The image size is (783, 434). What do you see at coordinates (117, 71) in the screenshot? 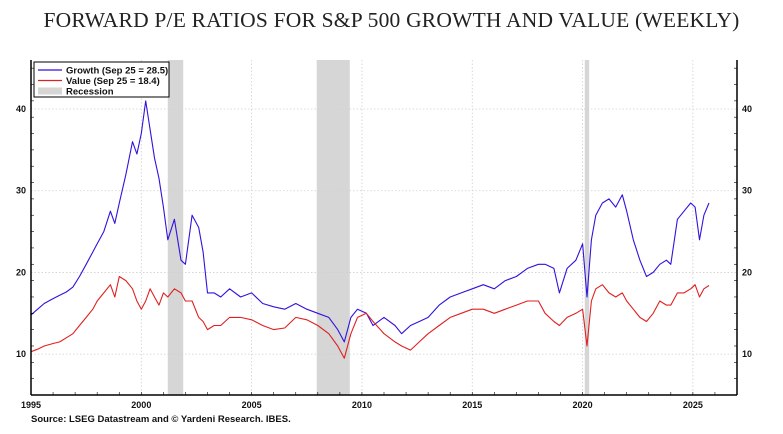
I see `legend-label: Growth (Sep 25 = 28.5)` at bounding box center [117, 71].